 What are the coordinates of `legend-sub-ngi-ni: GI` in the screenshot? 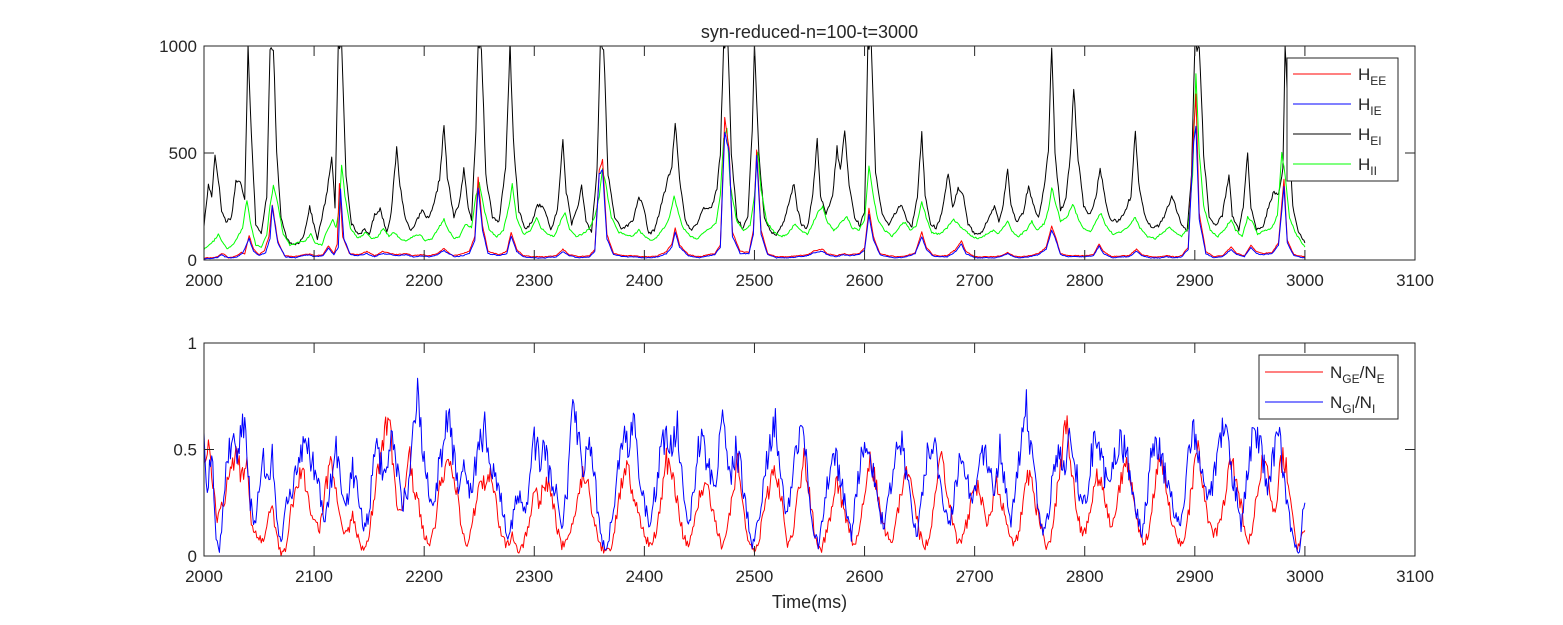 It's located at (1348, 409).